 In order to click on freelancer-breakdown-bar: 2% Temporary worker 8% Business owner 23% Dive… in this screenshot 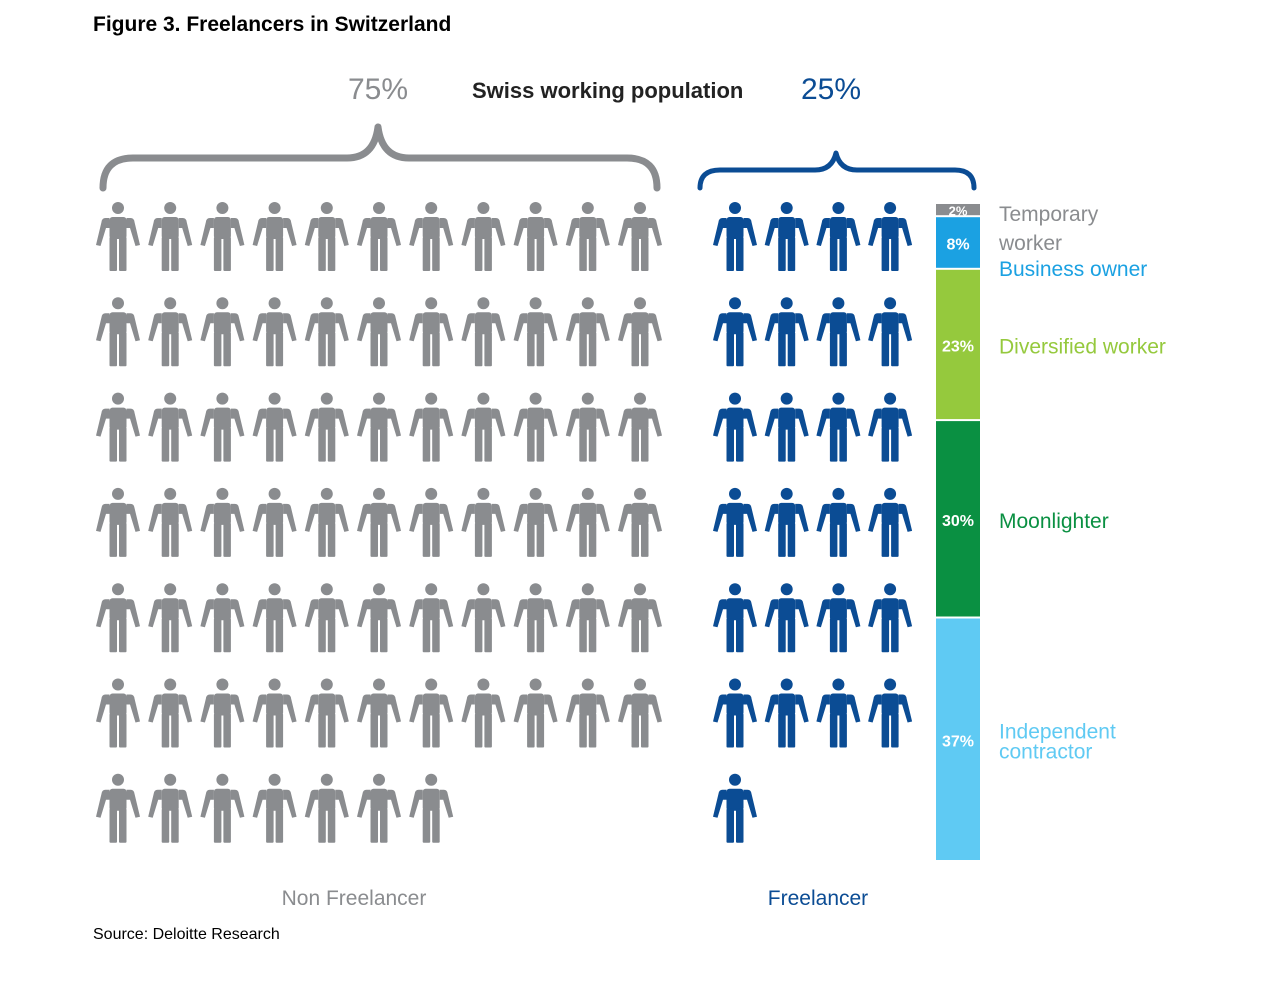, I will do `click(1051, 531)`.